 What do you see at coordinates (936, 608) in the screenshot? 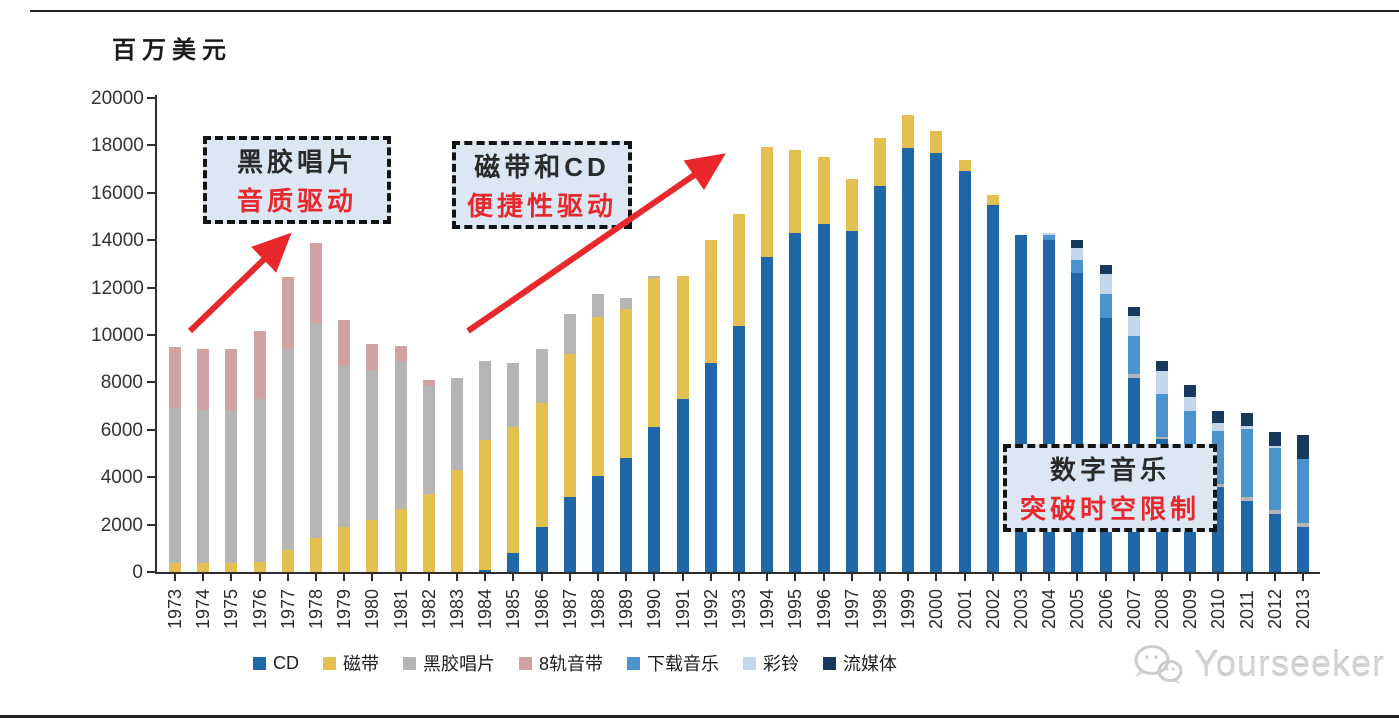
I see `x-axis-year-label: 2000` at bounding box center [936, 608].